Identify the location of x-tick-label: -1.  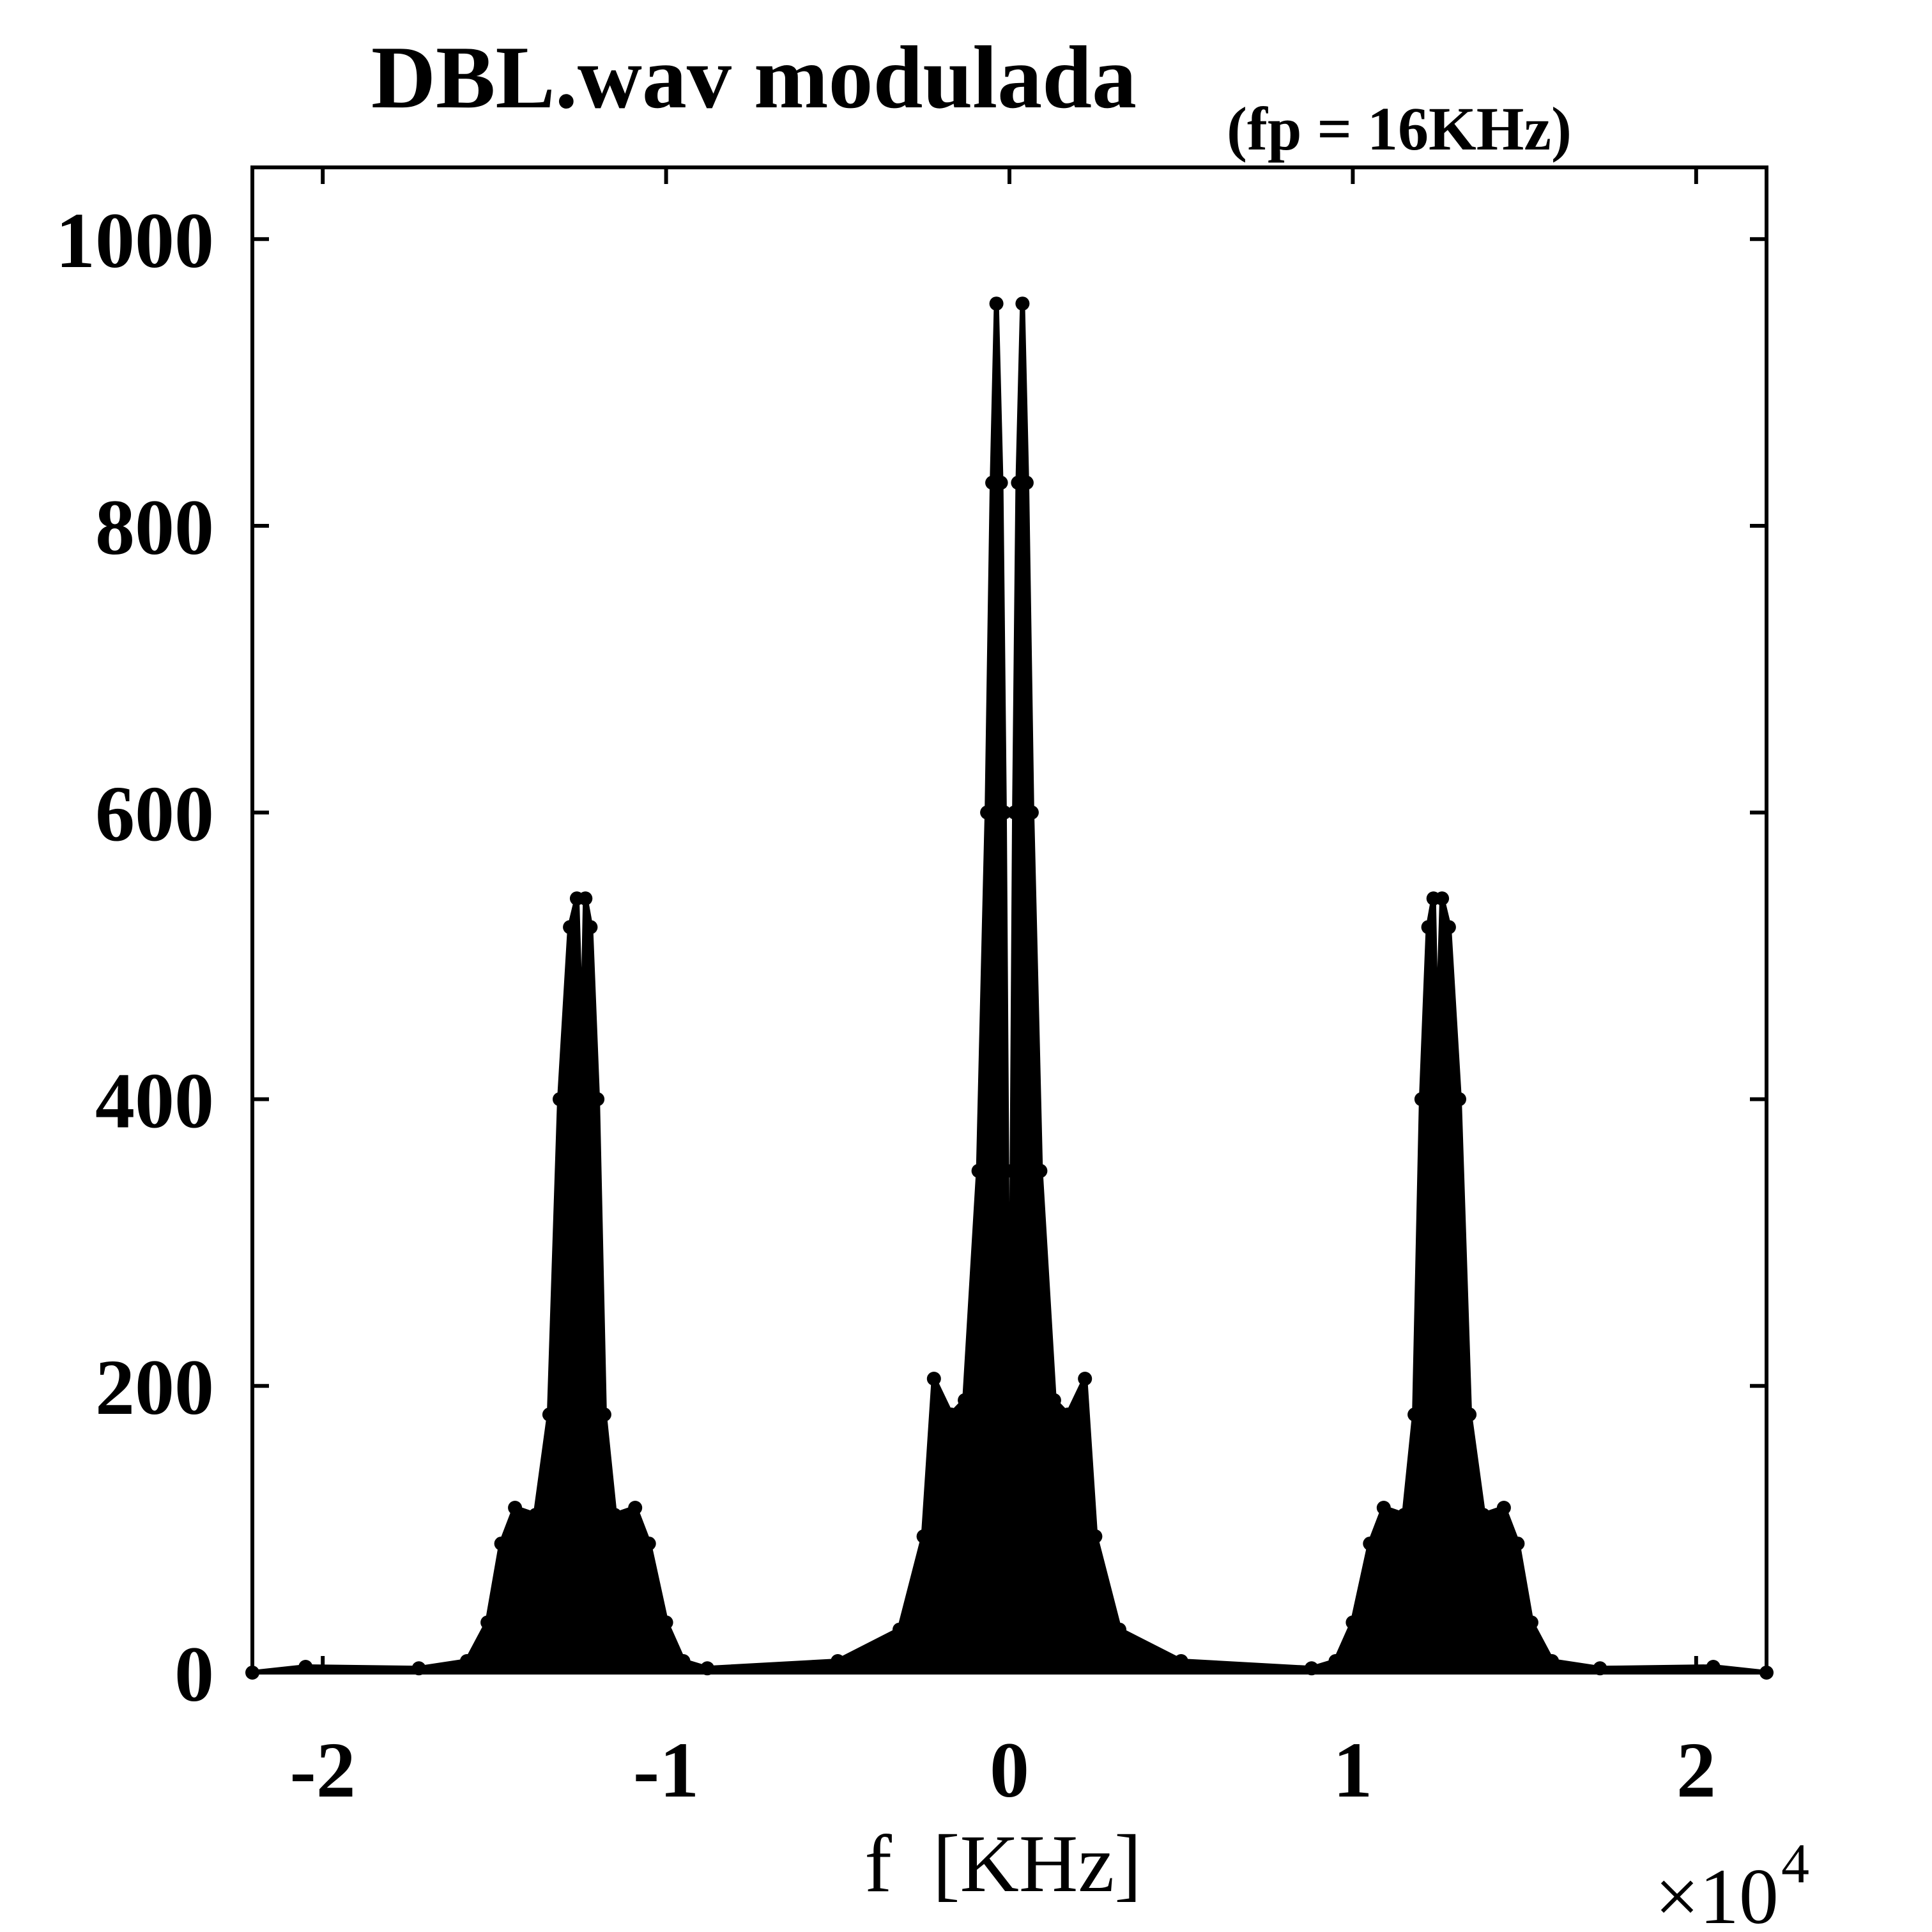
(666, 1770).